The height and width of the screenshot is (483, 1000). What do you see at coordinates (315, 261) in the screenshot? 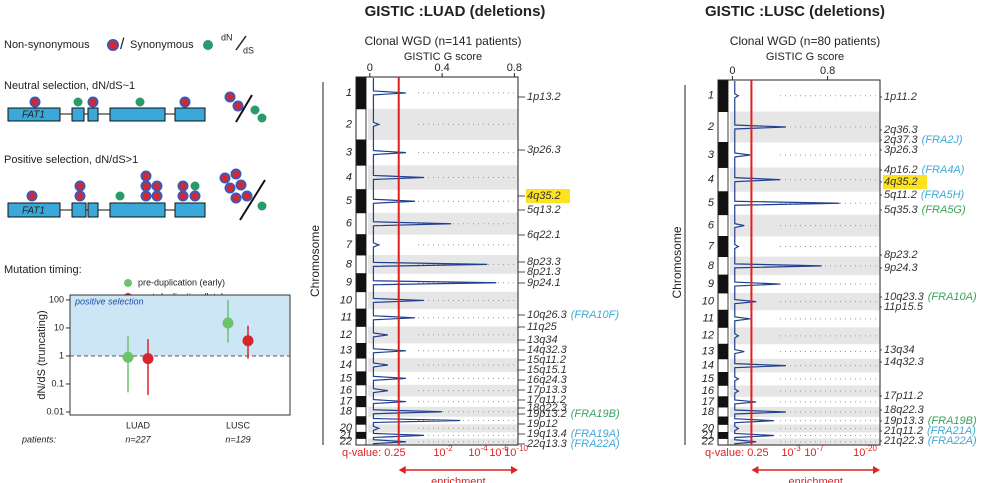
I see `y-axis-label: Chromosome` at bounding box center [315, 261].